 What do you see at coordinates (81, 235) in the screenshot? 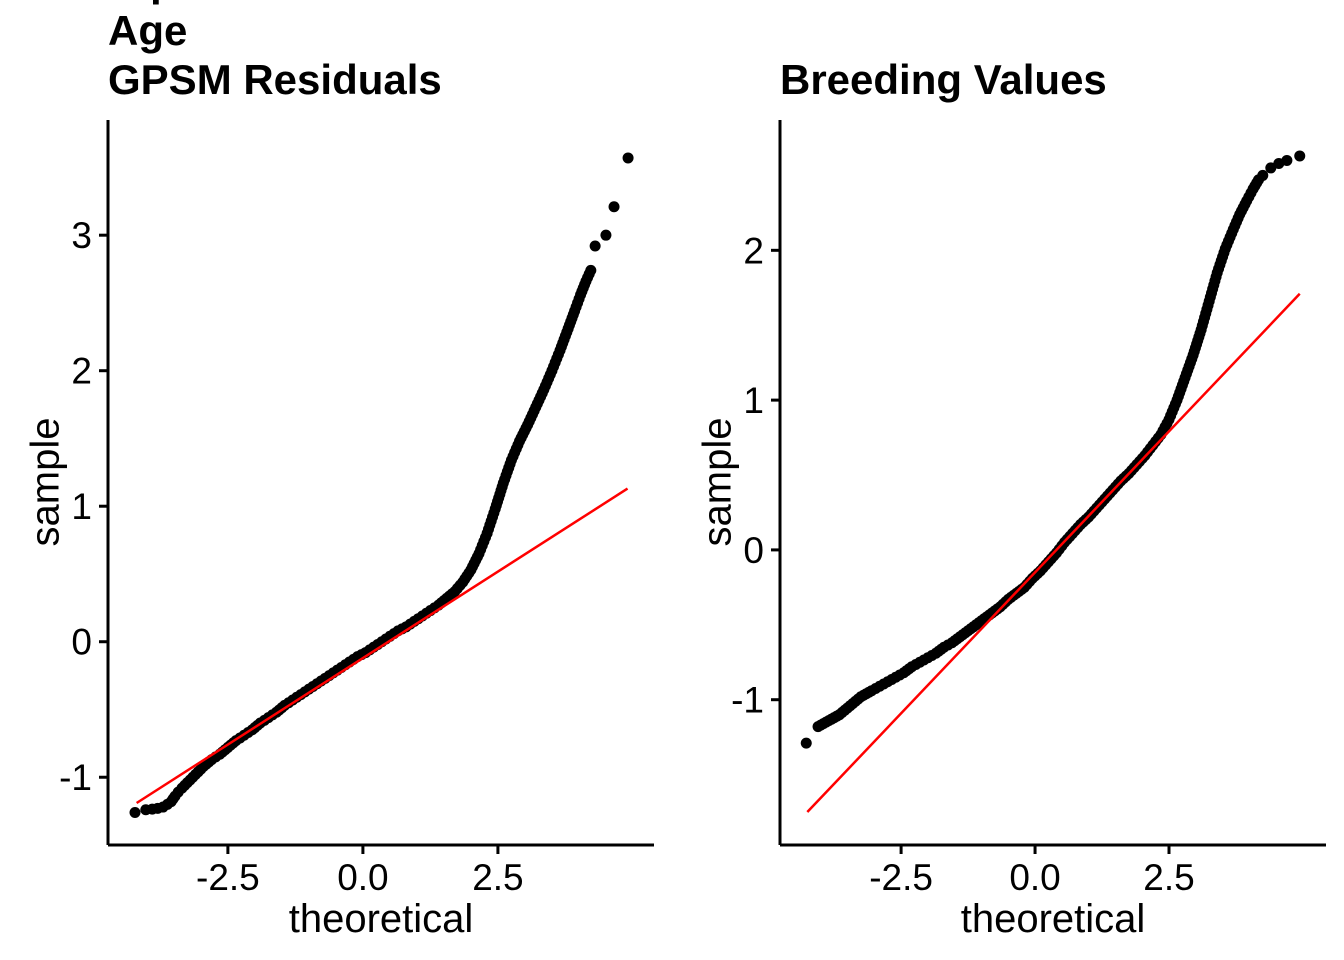
I see `y-tick-label: 3` at bounding box center [81, 235].